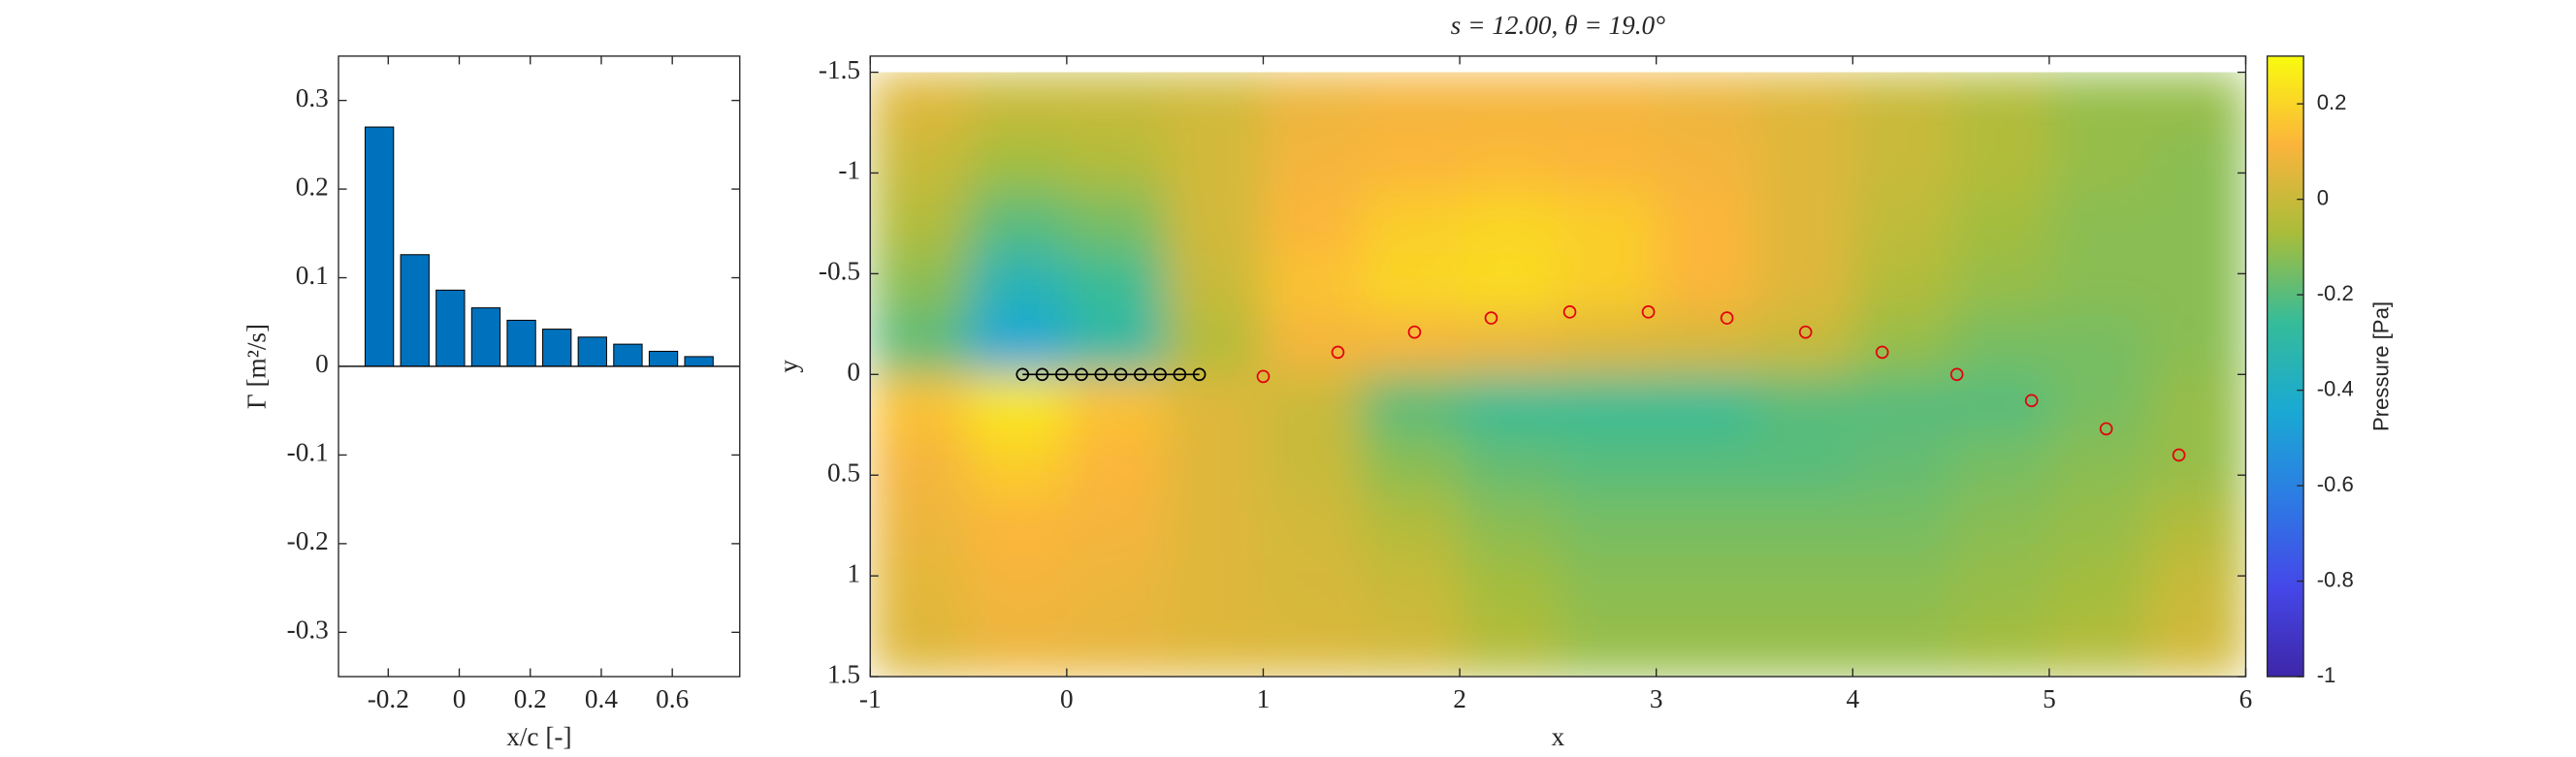 Image resolution: width=2576 pixels, height=757 pixels. I want to click on y-tick-label: 1.5, so click(843, 673).